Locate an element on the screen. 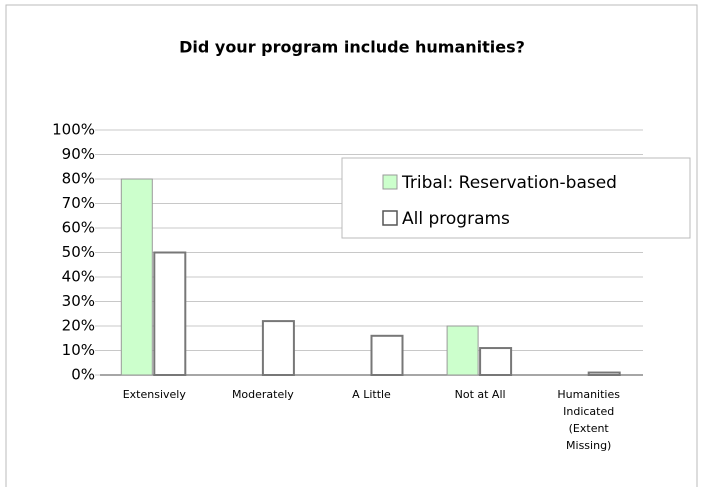 The image size is (706, 487). x-tick-label: A Little is located at coordinates (371, 394).